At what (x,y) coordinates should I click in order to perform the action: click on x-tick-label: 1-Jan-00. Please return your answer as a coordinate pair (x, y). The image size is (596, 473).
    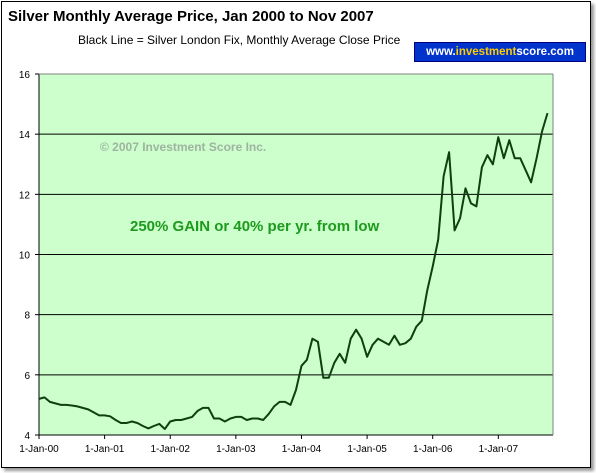
    Looking at the image, I should click on (39, 449).